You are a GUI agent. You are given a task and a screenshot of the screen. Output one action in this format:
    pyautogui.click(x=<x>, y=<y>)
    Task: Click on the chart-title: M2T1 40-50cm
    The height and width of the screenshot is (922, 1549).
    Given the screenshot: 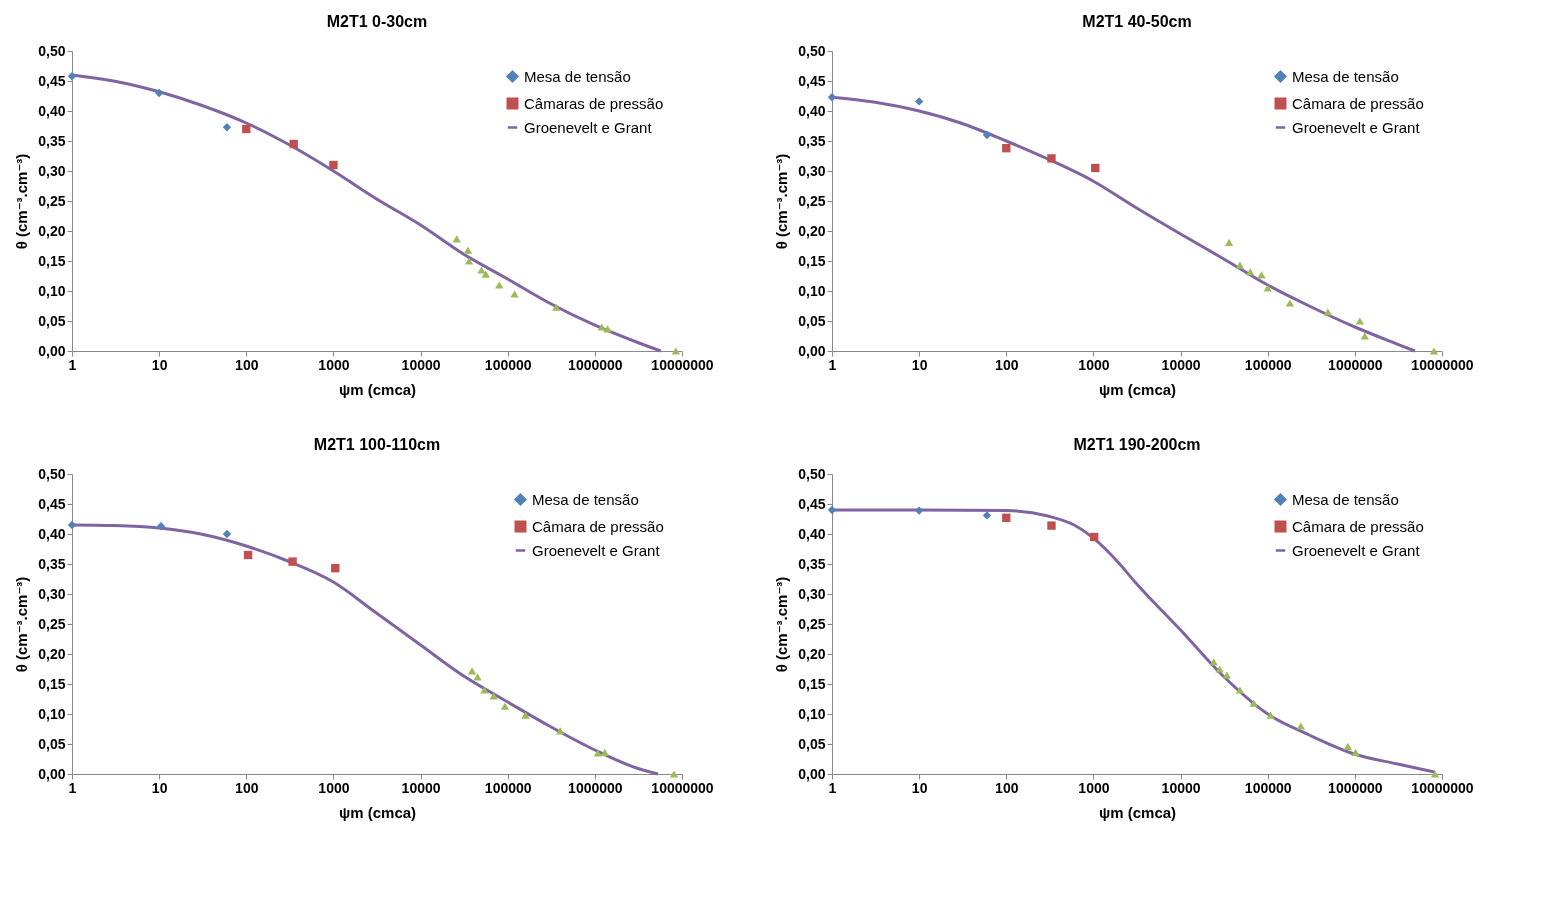 What is the action you would take?
    pyautogui.click(x=1137, y=21)
    